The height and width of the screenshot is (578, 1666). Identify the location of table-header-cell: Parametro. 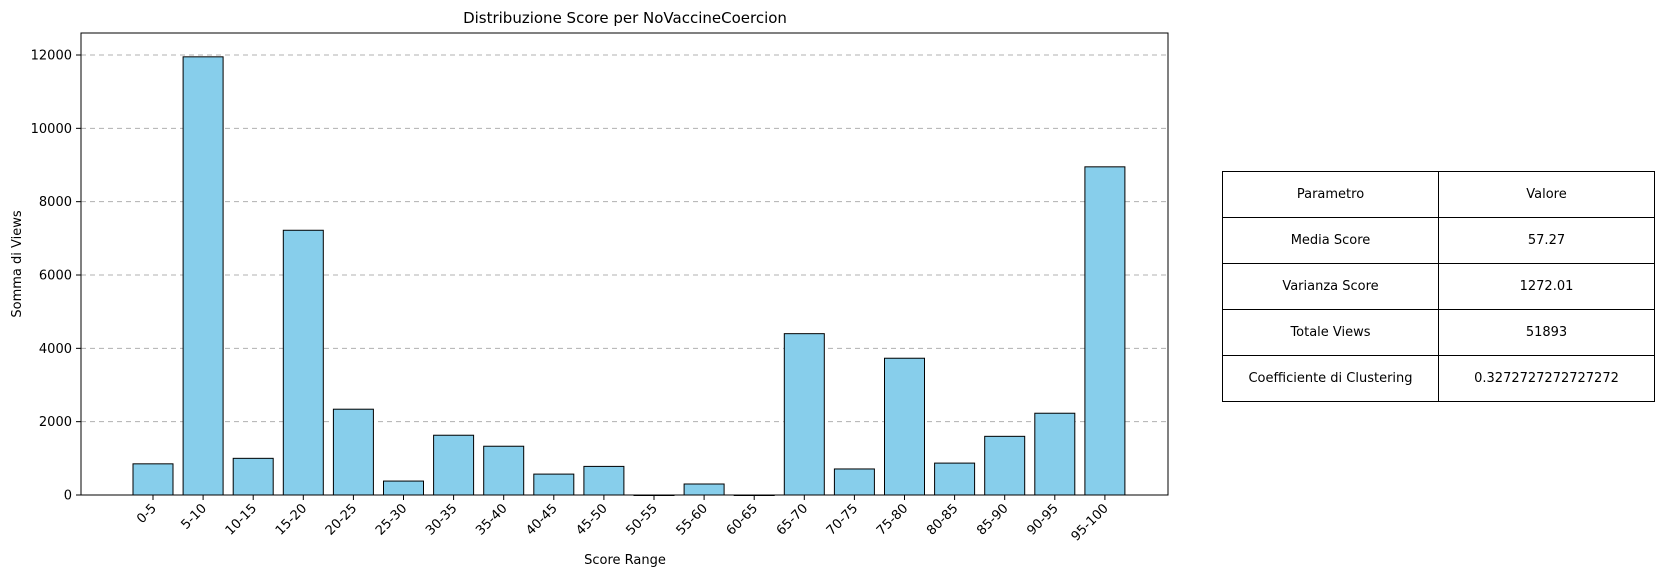
(1330, 194).